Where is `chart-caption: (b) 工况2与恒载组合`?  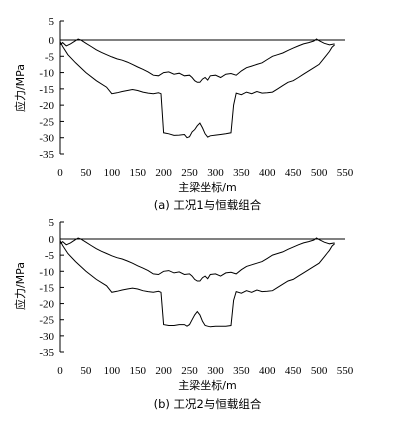
chart-caption: (b) 工况2与恒载组合 is located at coordinates (208, 404).